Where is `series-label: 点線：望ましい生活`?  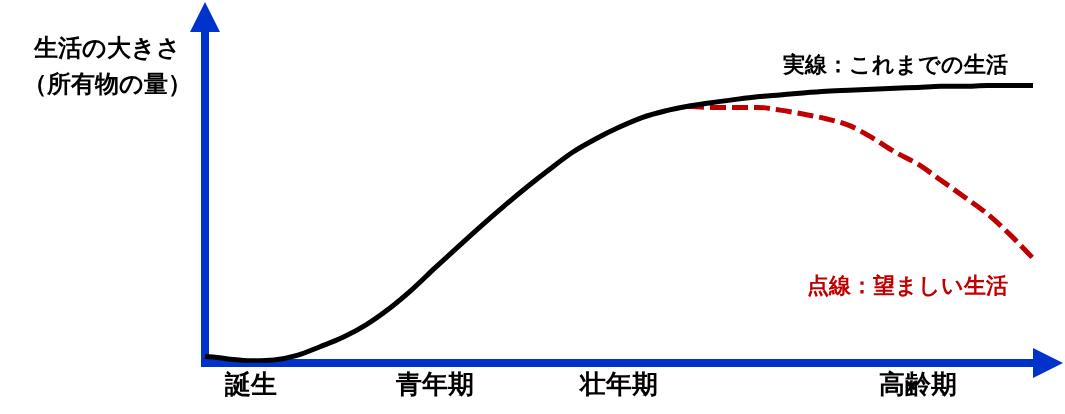 series-label: 点線：望ましい生活 is located at coordinates (907, 285).